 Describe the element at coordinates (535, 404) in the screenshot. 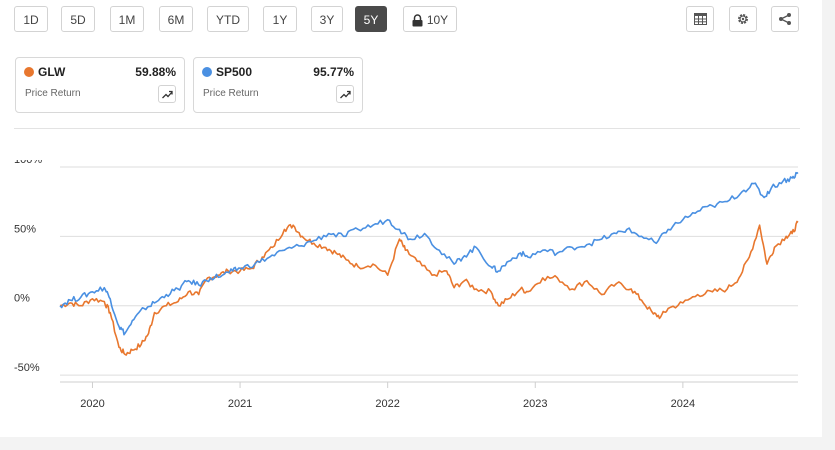

I see `x-tick-label: 2023` at that location.